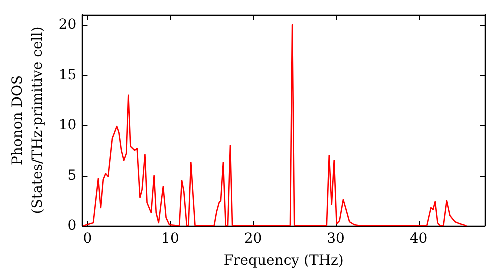 The width and height of the screenshot is (500, 280). I want to click on y-tick-label: 10, so click(67, 126).